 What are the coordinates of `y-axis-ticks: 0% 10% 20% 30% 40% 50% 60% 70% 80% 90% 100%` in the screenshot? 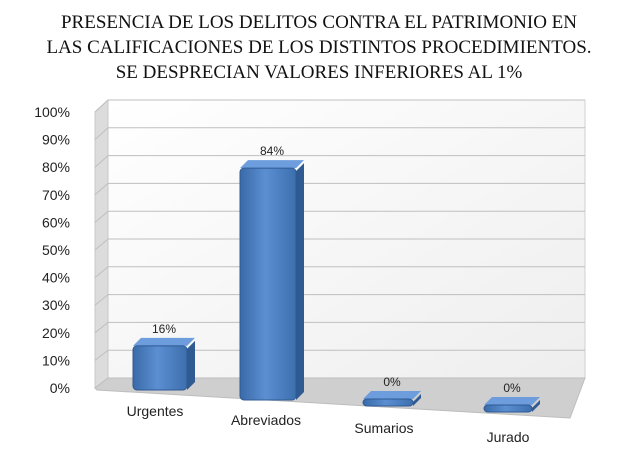 It's located at (52, 250).